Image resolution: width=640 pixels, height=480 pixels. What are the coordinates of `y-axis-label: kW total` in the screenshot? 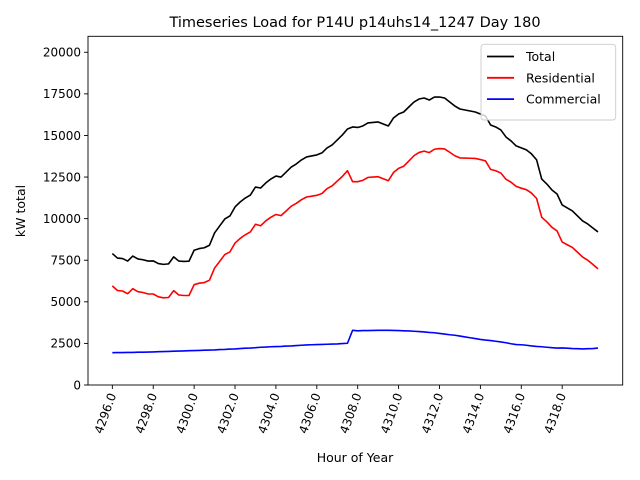 It's located at (20, 211).